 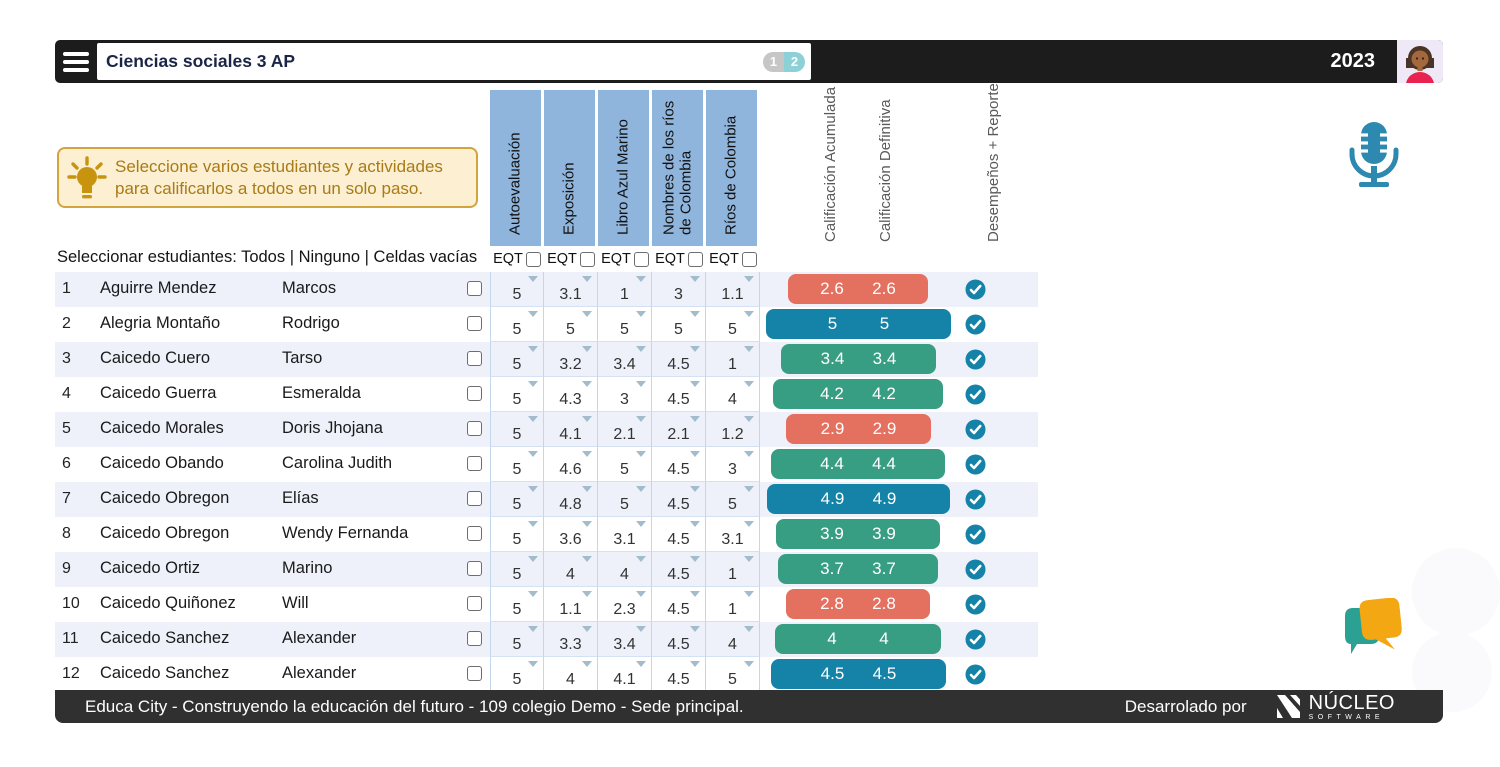 What do you see at coordinates (329, 257) in the screenshot?
I see `select-none-link: Ninguno` at bounding box center [329, 257].